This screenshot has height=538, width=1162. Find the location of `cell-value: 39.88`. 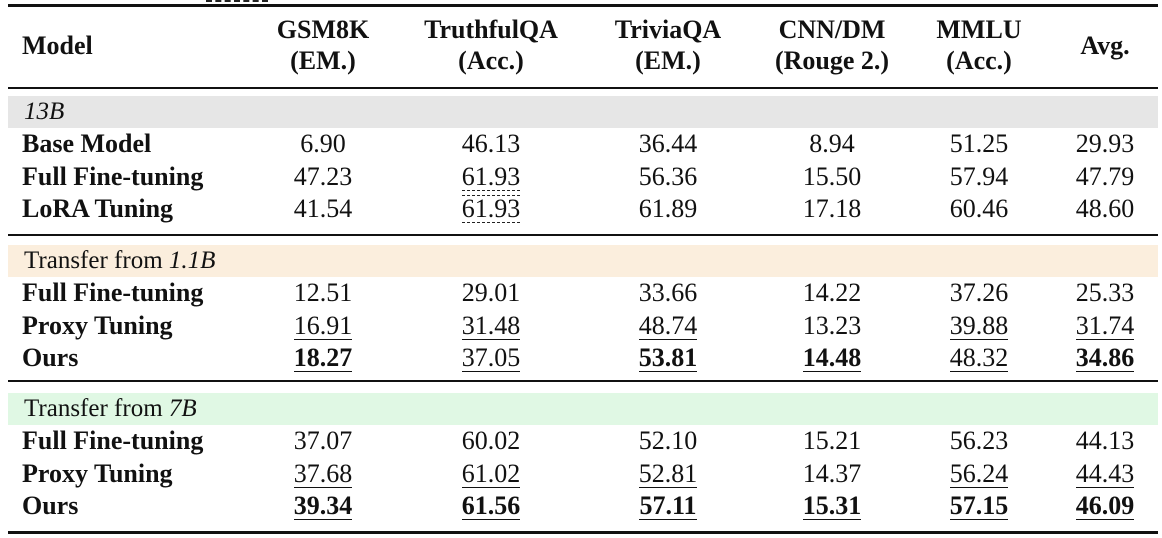

cell-value: 39.88 is located at coordinates (979, 325).